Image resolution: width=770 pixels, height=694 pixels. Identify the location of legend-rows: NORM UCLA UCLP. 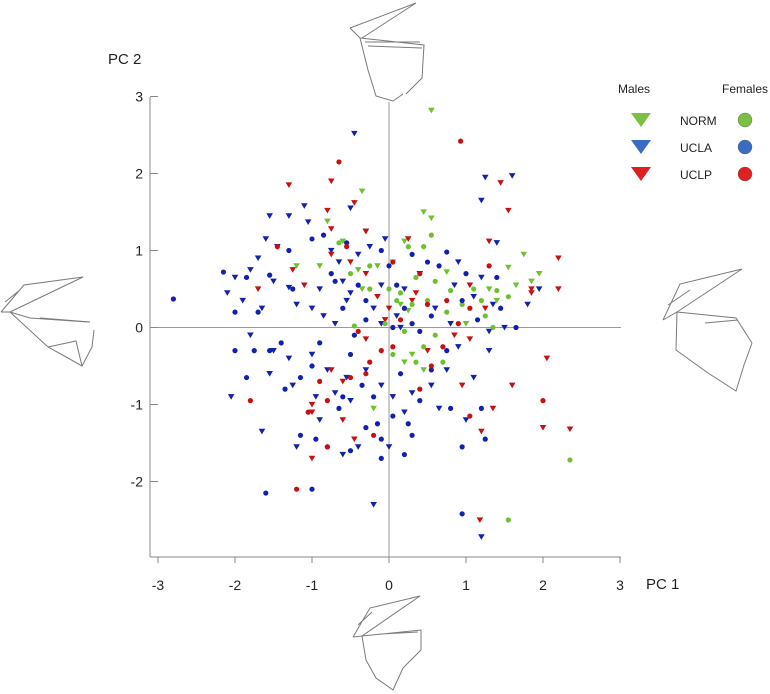
(692, 147).